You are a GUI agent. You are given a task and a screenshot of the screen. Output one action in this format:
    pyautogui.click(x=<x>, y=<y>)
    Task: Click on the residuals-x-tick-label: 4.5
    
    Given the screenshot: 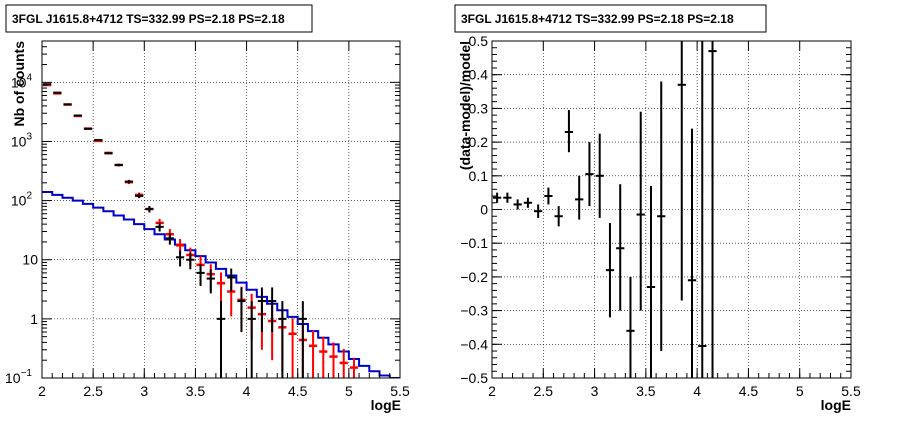 What is the action you would take?
    pyautogui.click(x=749, y=391)
    